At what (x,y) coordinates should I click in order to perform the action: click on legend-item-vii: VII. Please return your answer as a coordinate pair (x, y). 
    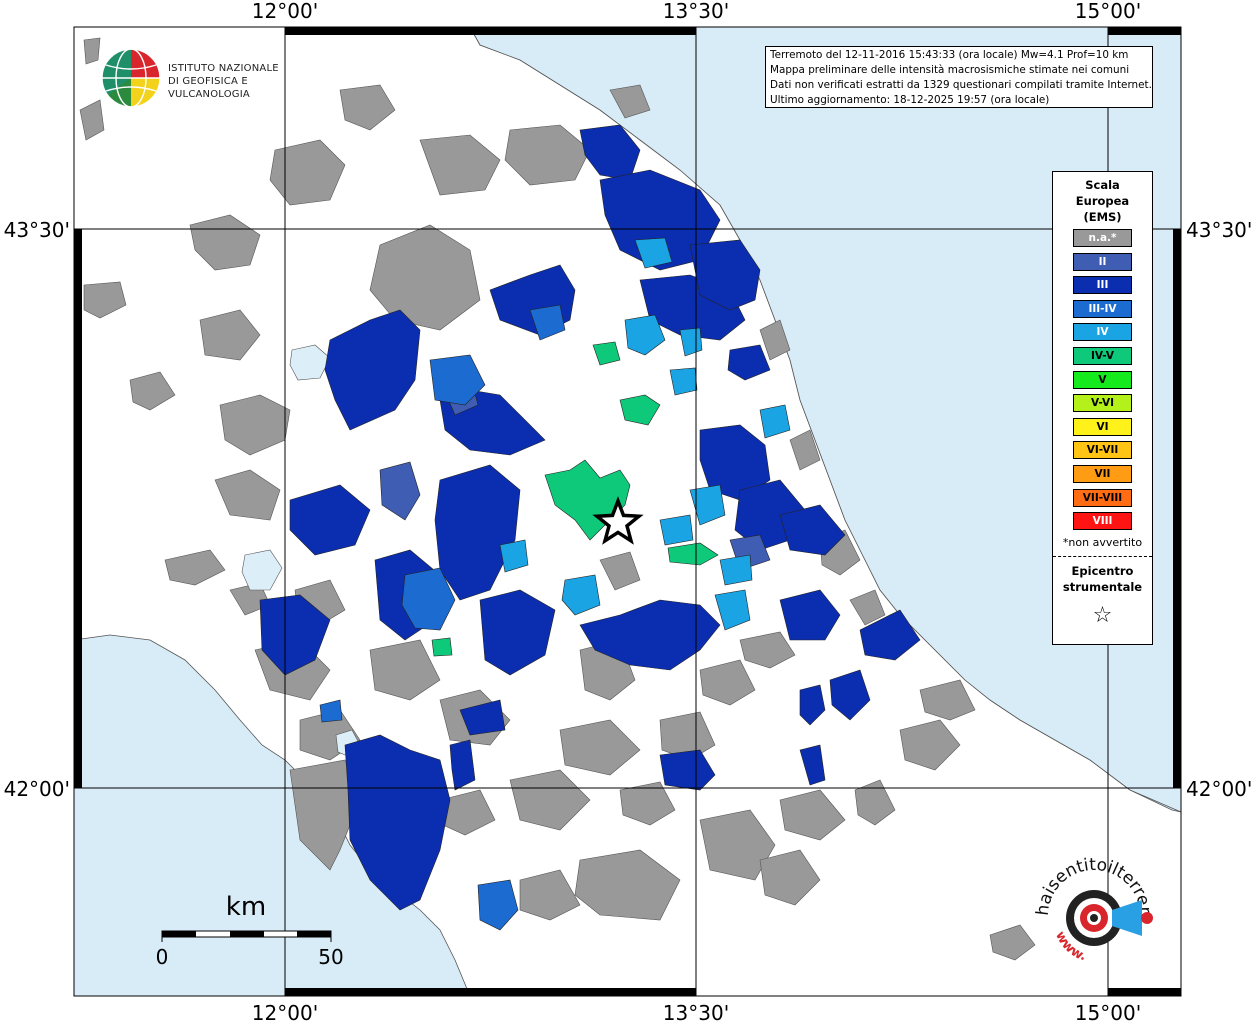
    Looking at the image, I should click on (1102, 473).